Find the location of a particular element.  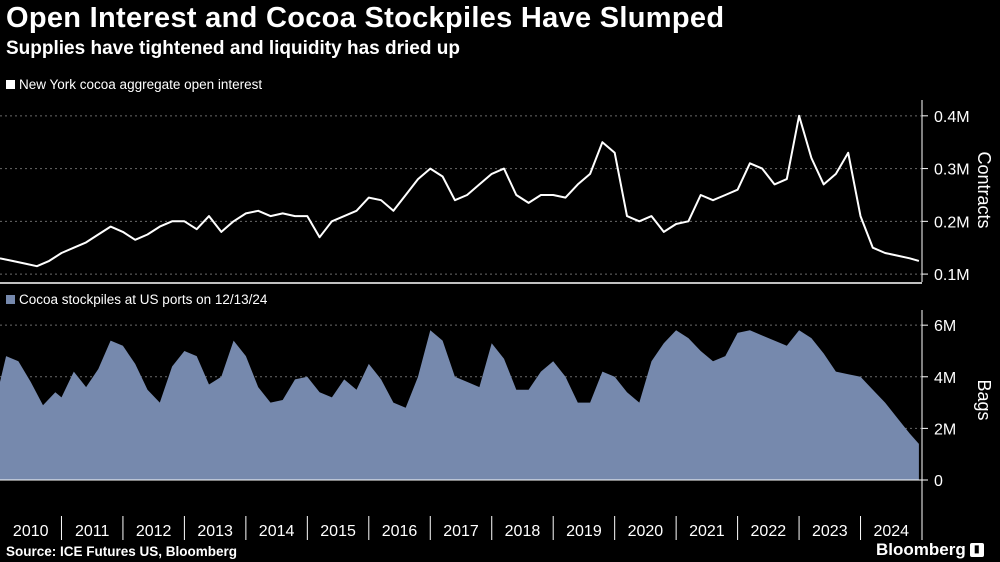

bloomberg-logo-text: Bloomberg is located at coordinates (921, 549).